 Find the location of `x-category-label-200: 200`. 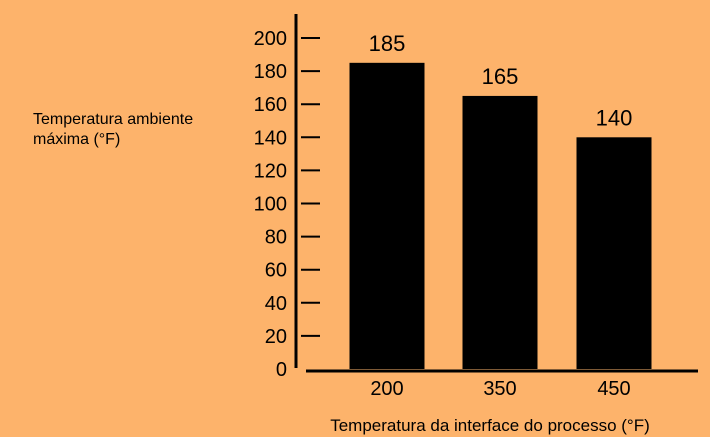

x-category-label-200: 200 is located at coordinates (386, 389).